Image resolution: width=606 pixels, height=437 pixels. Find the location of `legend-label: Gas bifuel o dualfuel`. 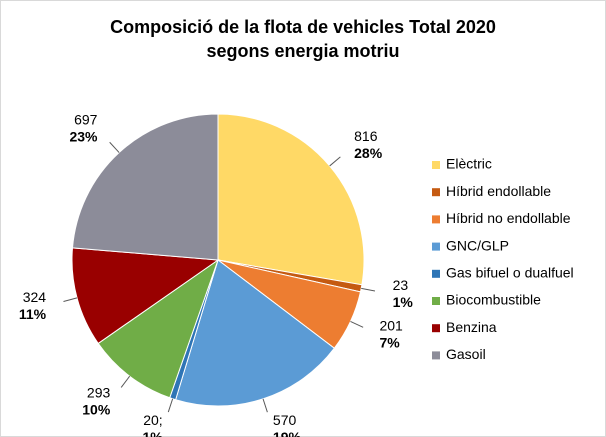

legend-label: Gas bifuel o dualfuel is located at coordinates (510, 273).